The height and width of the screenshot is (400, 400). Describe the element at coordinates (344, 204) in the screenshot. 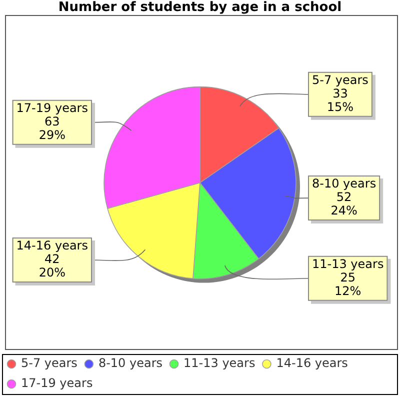

I see `data-label: 52 24%` at that location.